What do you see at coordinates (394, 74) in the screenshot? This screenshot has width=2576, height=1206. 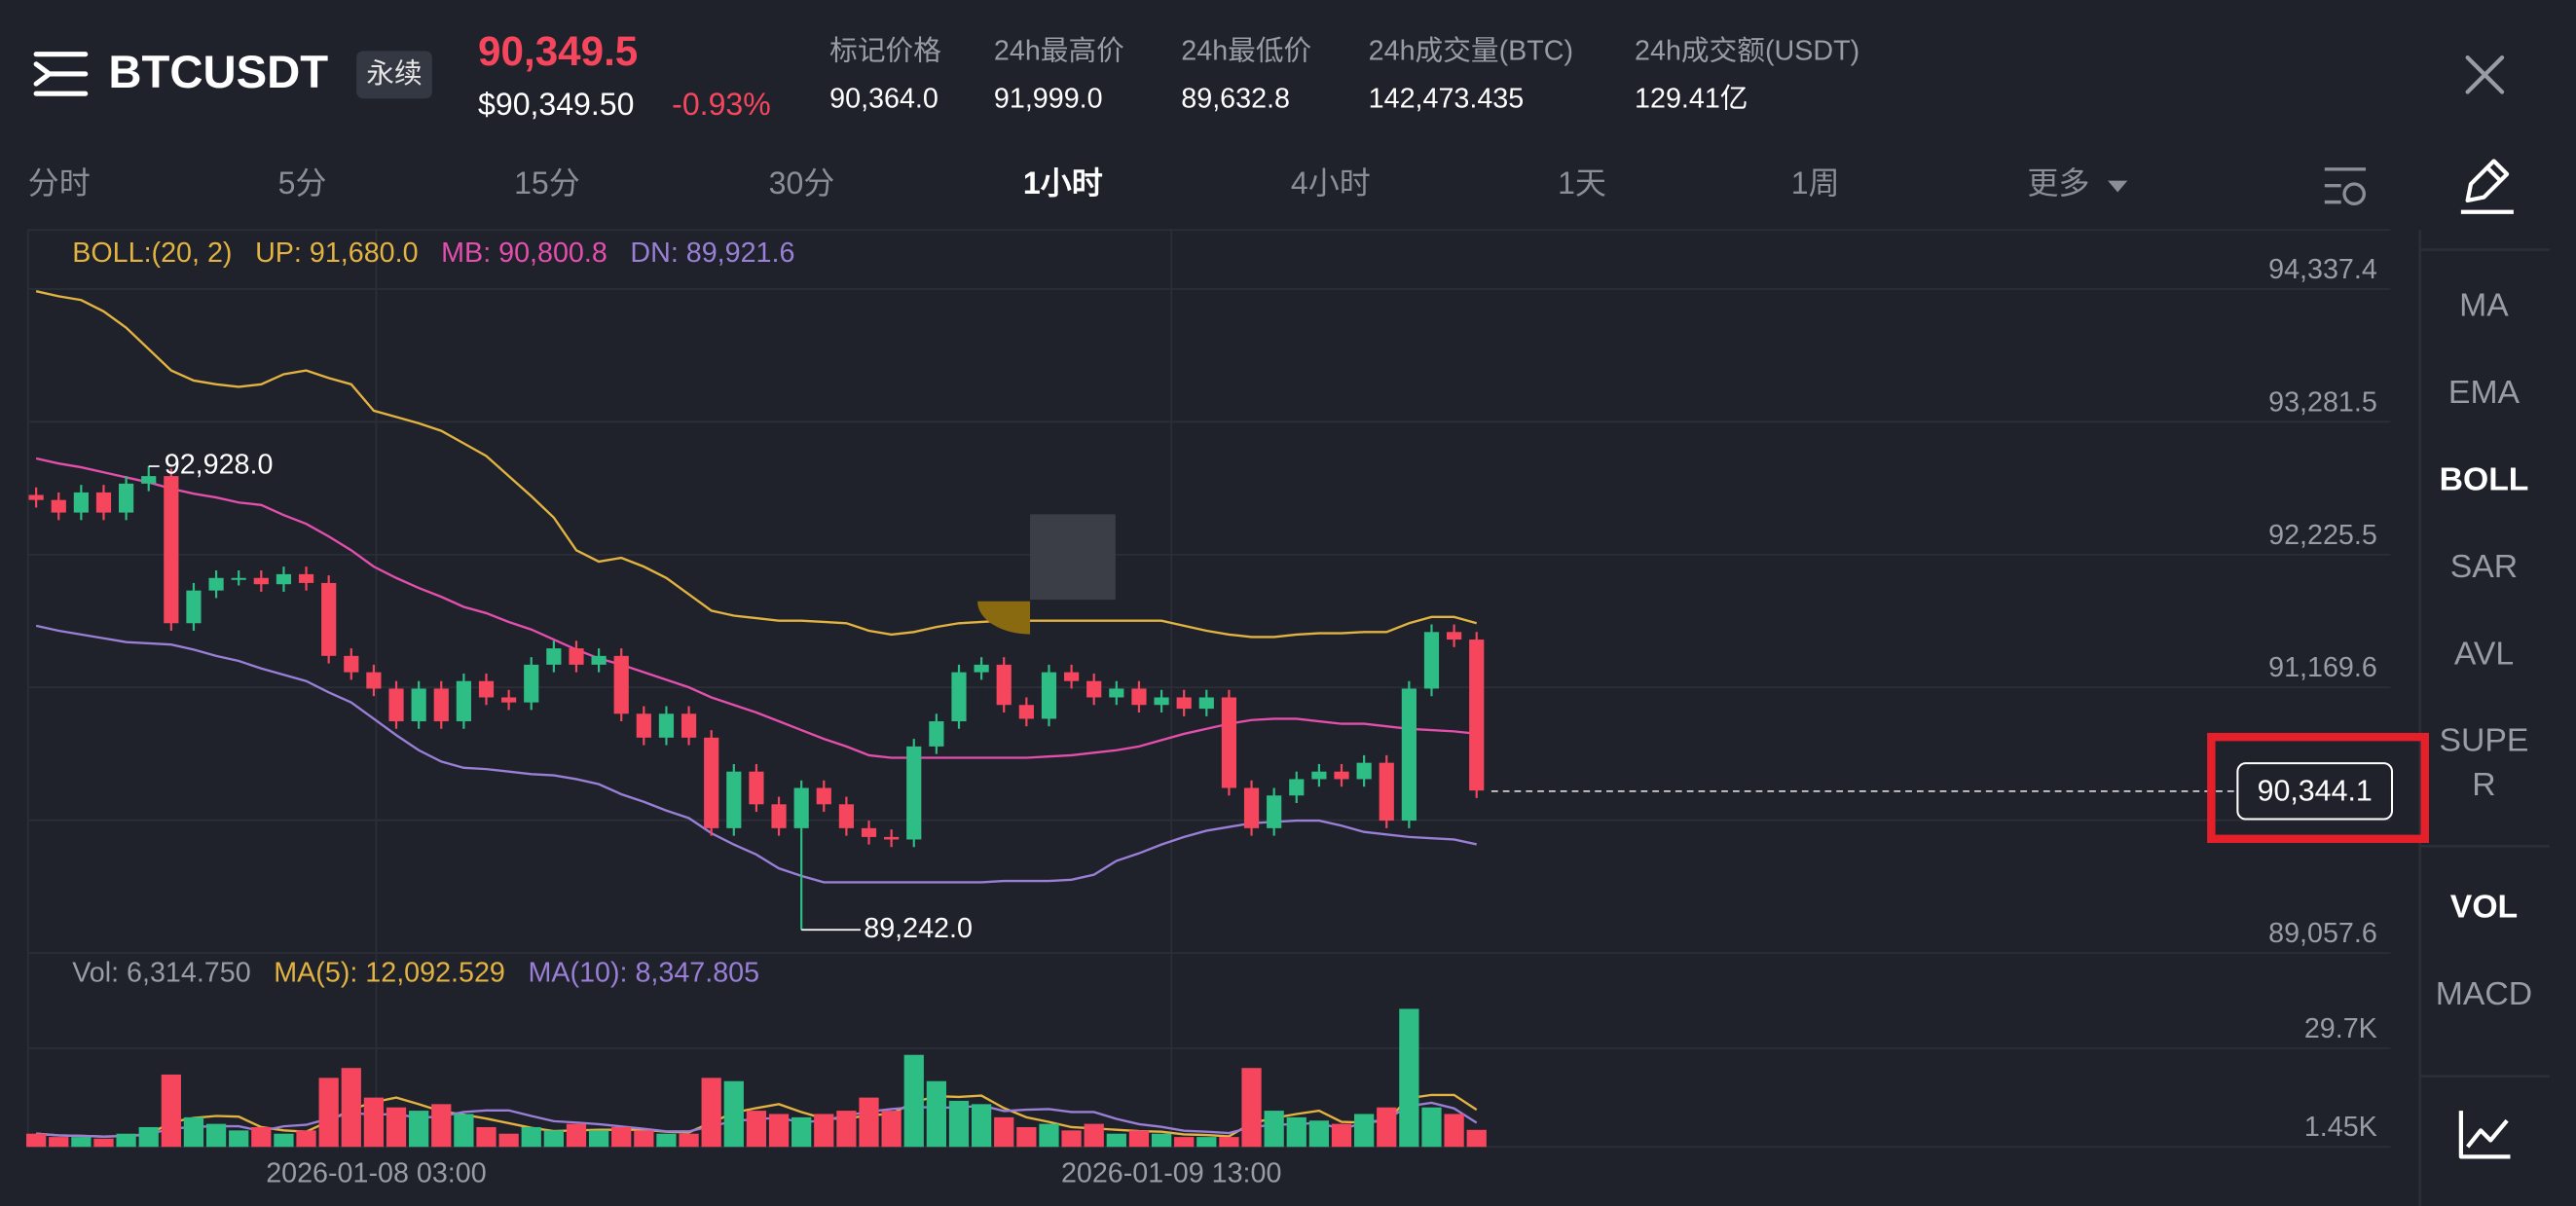 I see `contract-type: 永续` at bounding box center [394, 74].